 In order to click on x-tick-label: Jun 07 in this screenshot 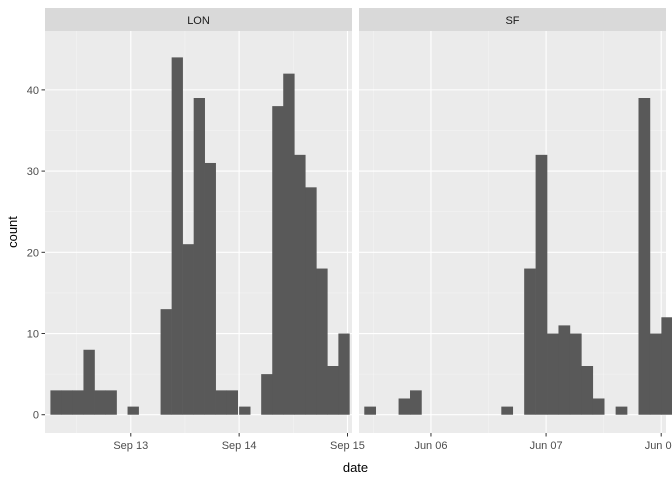, I will do `click(546, 446)`.